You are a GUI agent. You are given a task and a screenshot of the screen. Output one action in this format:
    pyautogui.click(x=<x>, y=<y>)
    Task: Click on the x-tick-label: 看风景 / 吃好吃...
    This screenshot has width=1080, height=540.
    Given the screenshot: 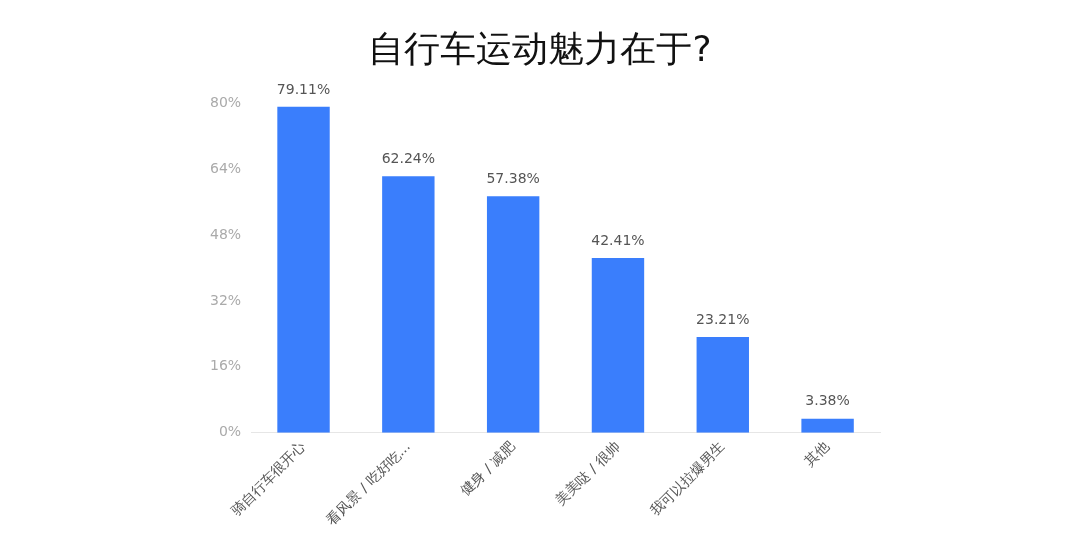 What is the action you would take?
    pyautogui.click(x=368, y=482)
    